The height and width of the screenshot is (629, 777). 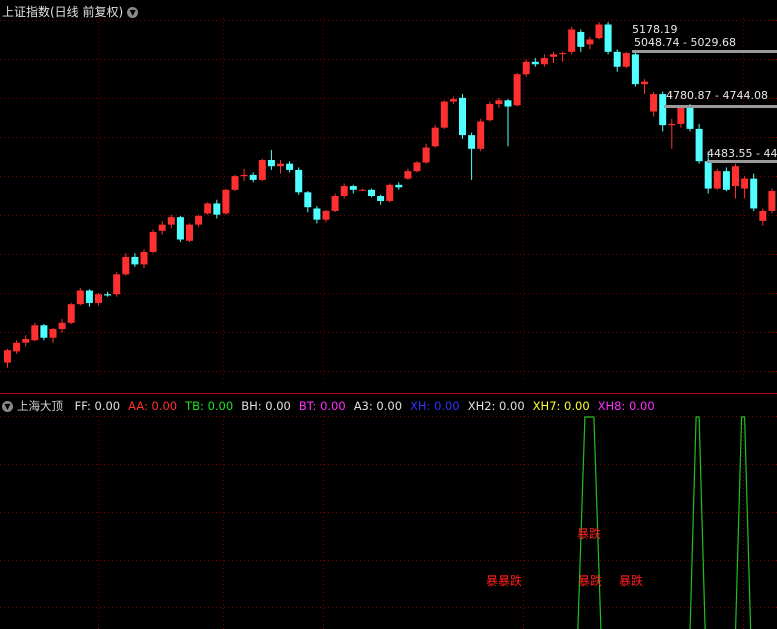 I want to click on indicator-name: 上海大顶, so click(x=40, y=406).